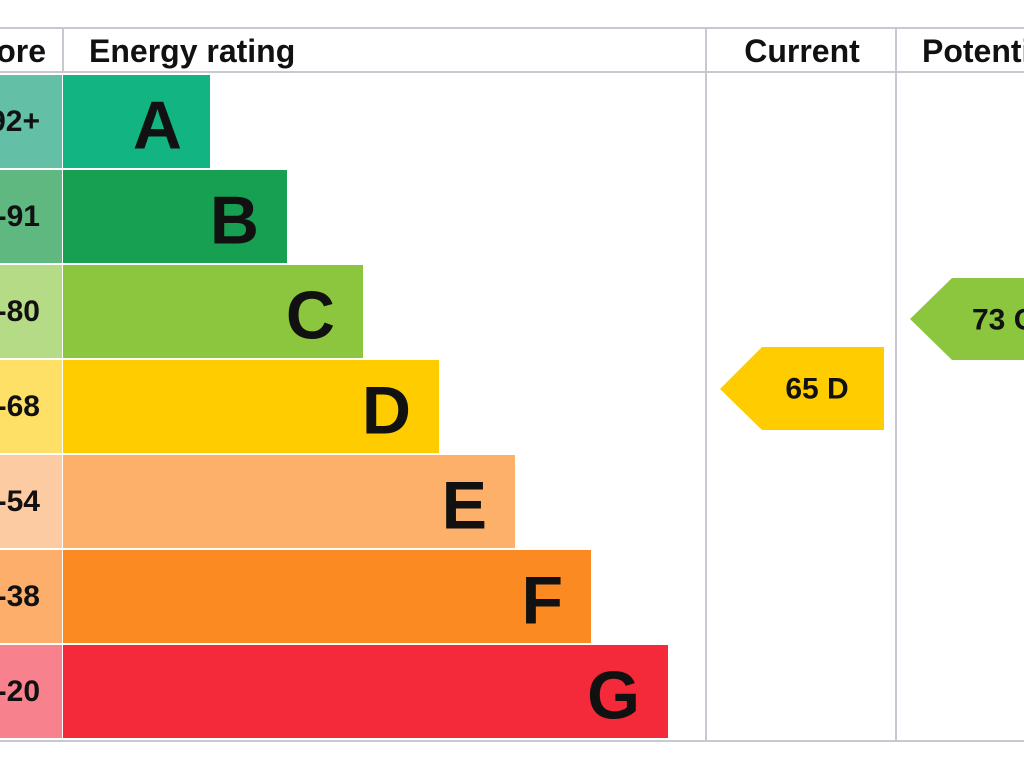 This screenshot has height=768, width=1024. I want to click on score-range: 1-20, so click(20, 691).